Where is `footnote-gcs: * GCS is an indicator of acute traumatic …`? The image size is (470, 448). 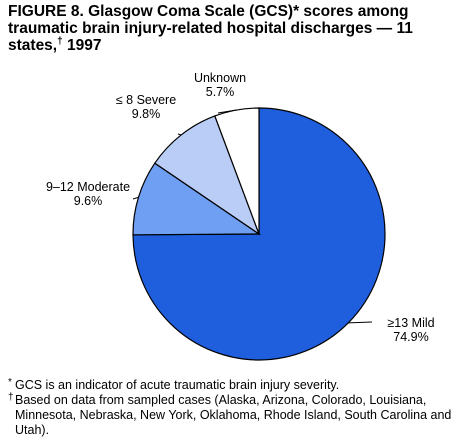 footnote-gcs: * GCS is an indicator of acute traumatic … is located at coordinates (236, 385).